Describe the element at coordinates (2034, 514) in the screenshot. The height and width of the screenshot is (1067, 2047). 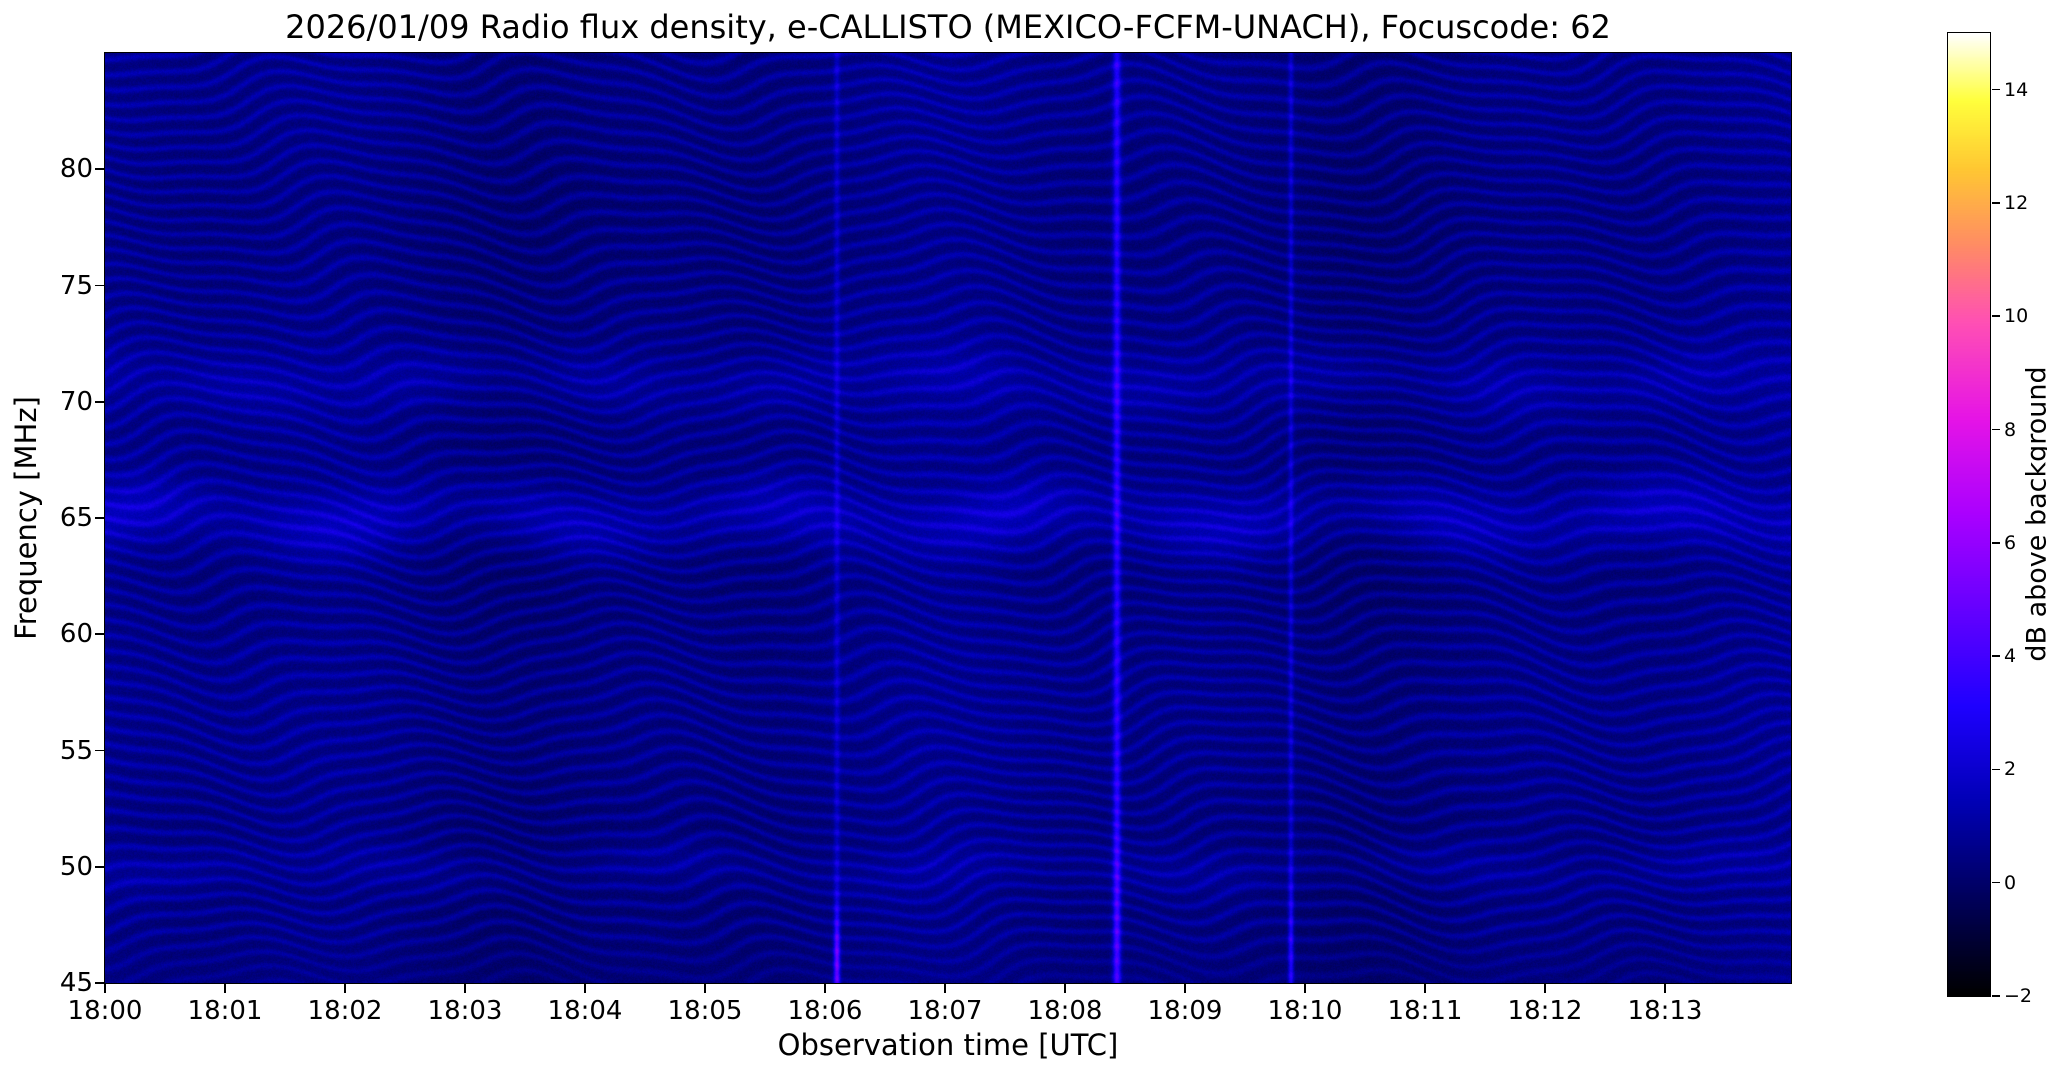
I see `colorbar-label: dB above background` at that location.